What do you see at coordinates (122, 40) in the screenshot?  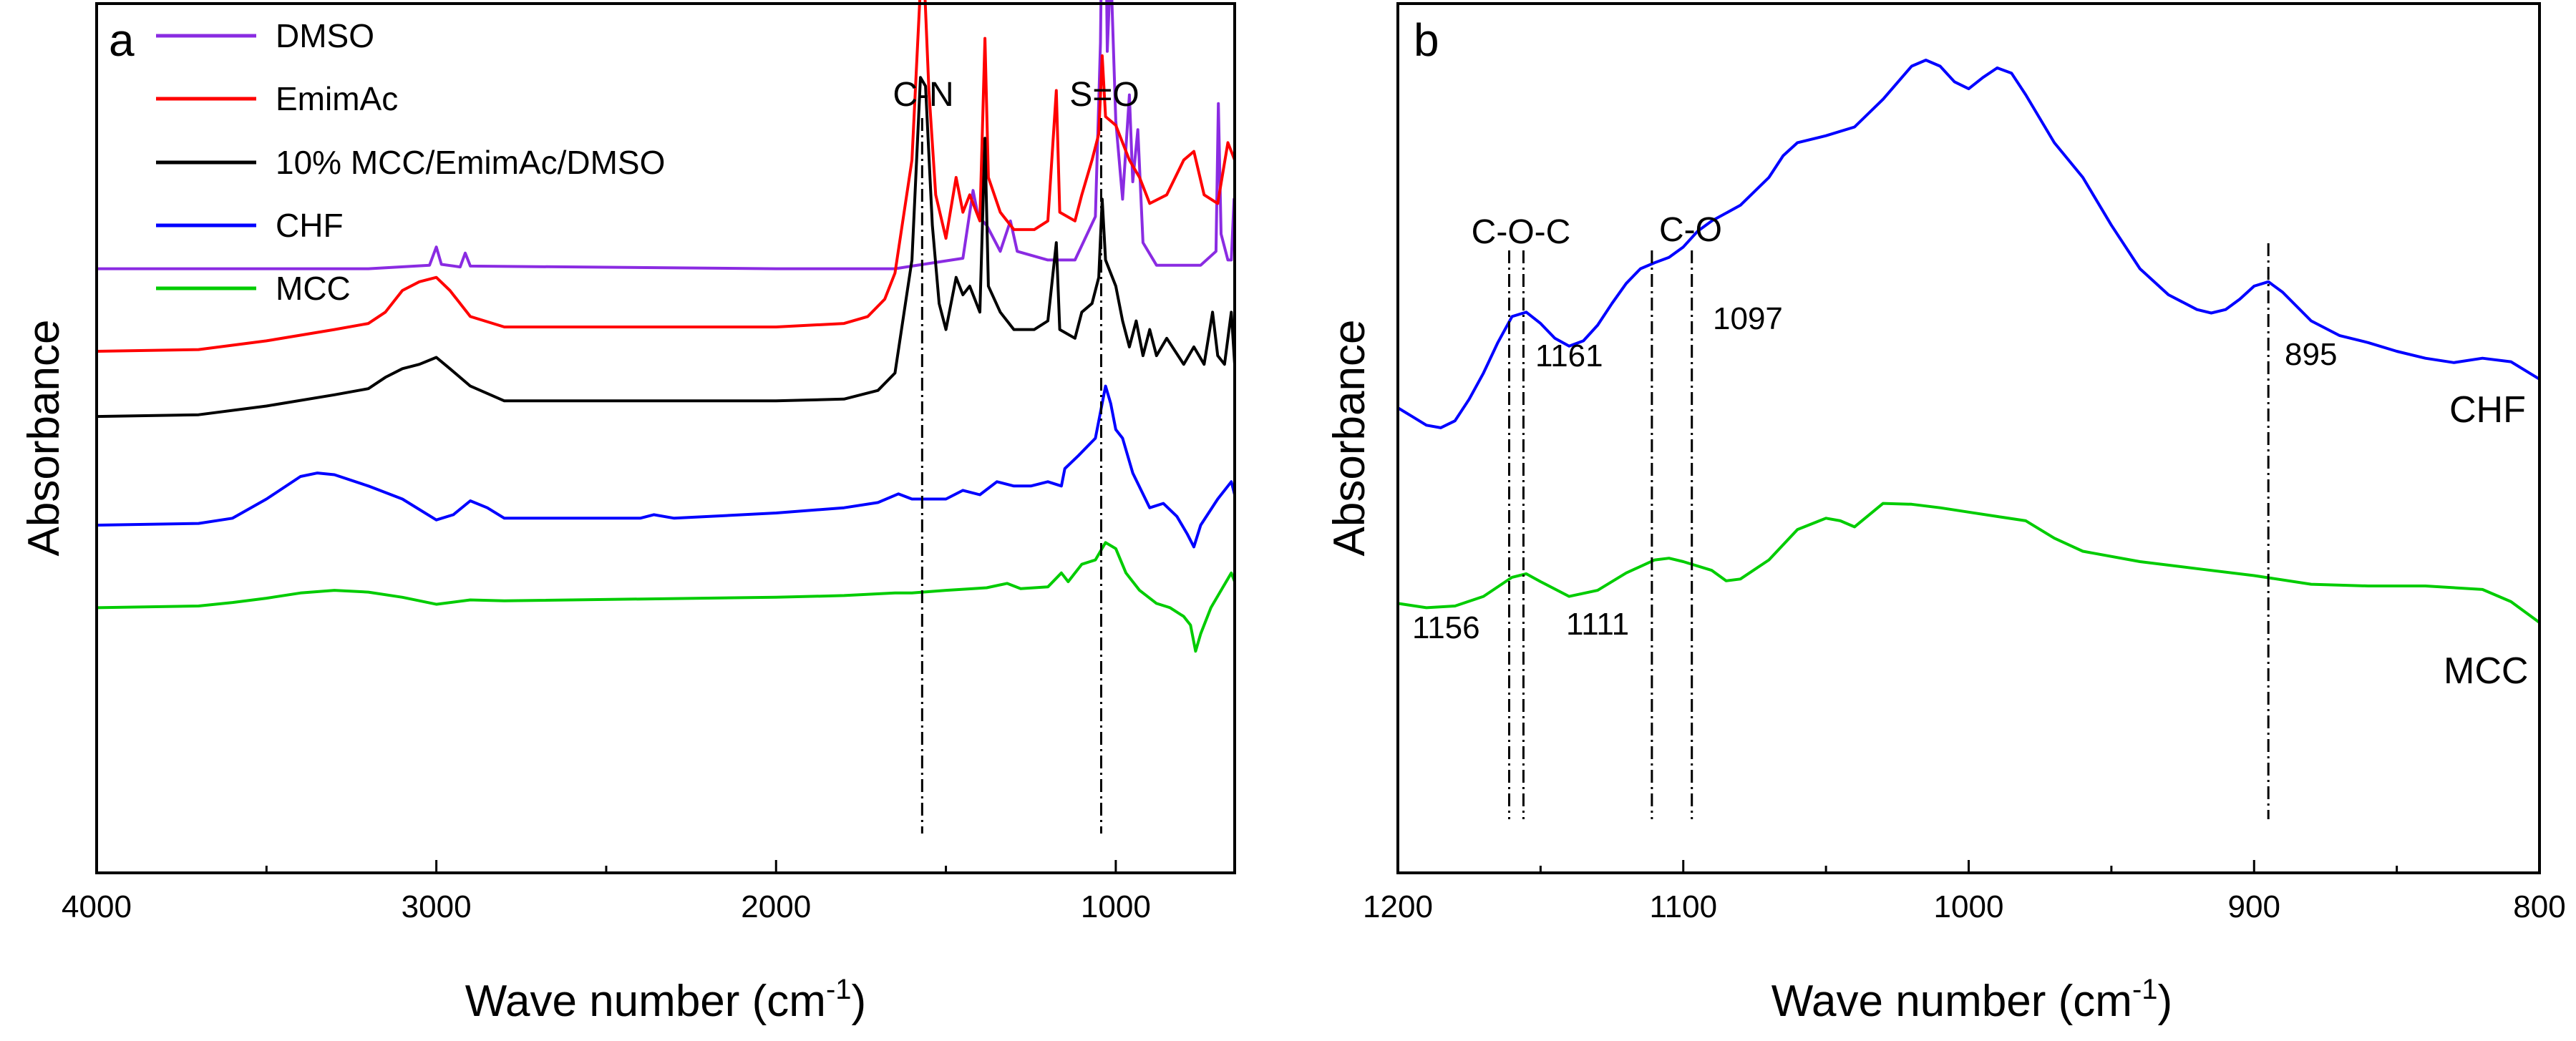 I see `panel-a-letter: a` at bounding box center [122, 40].